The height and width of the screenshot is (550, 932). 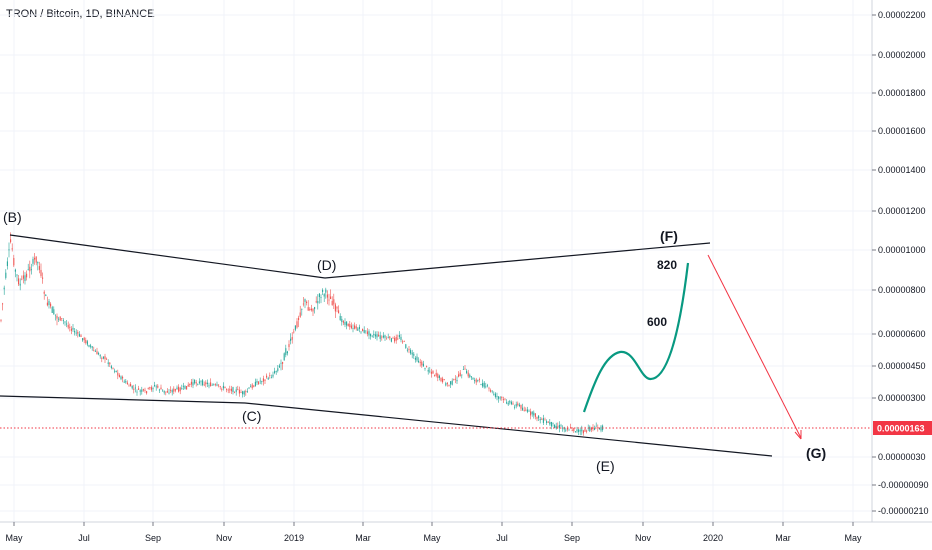 What do you see at coordinates (903, 511) in the screenshot?
I see `y-tick-label: -0.00000210` at bounding box center [903, 511].